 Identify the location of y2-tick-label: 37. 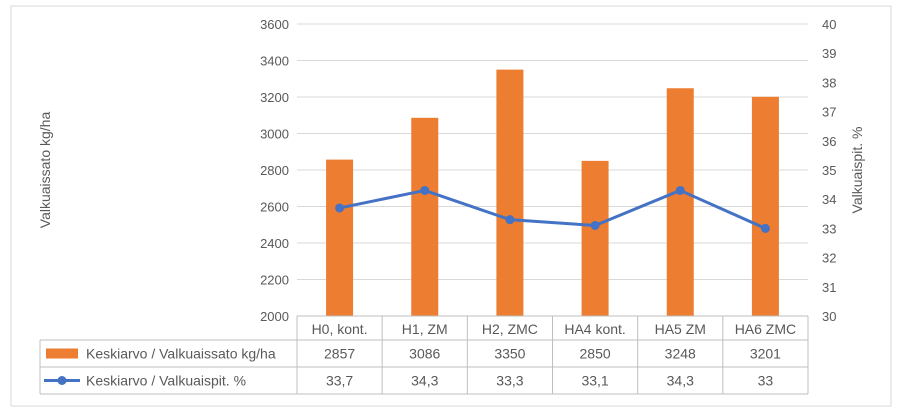
(829, 112).